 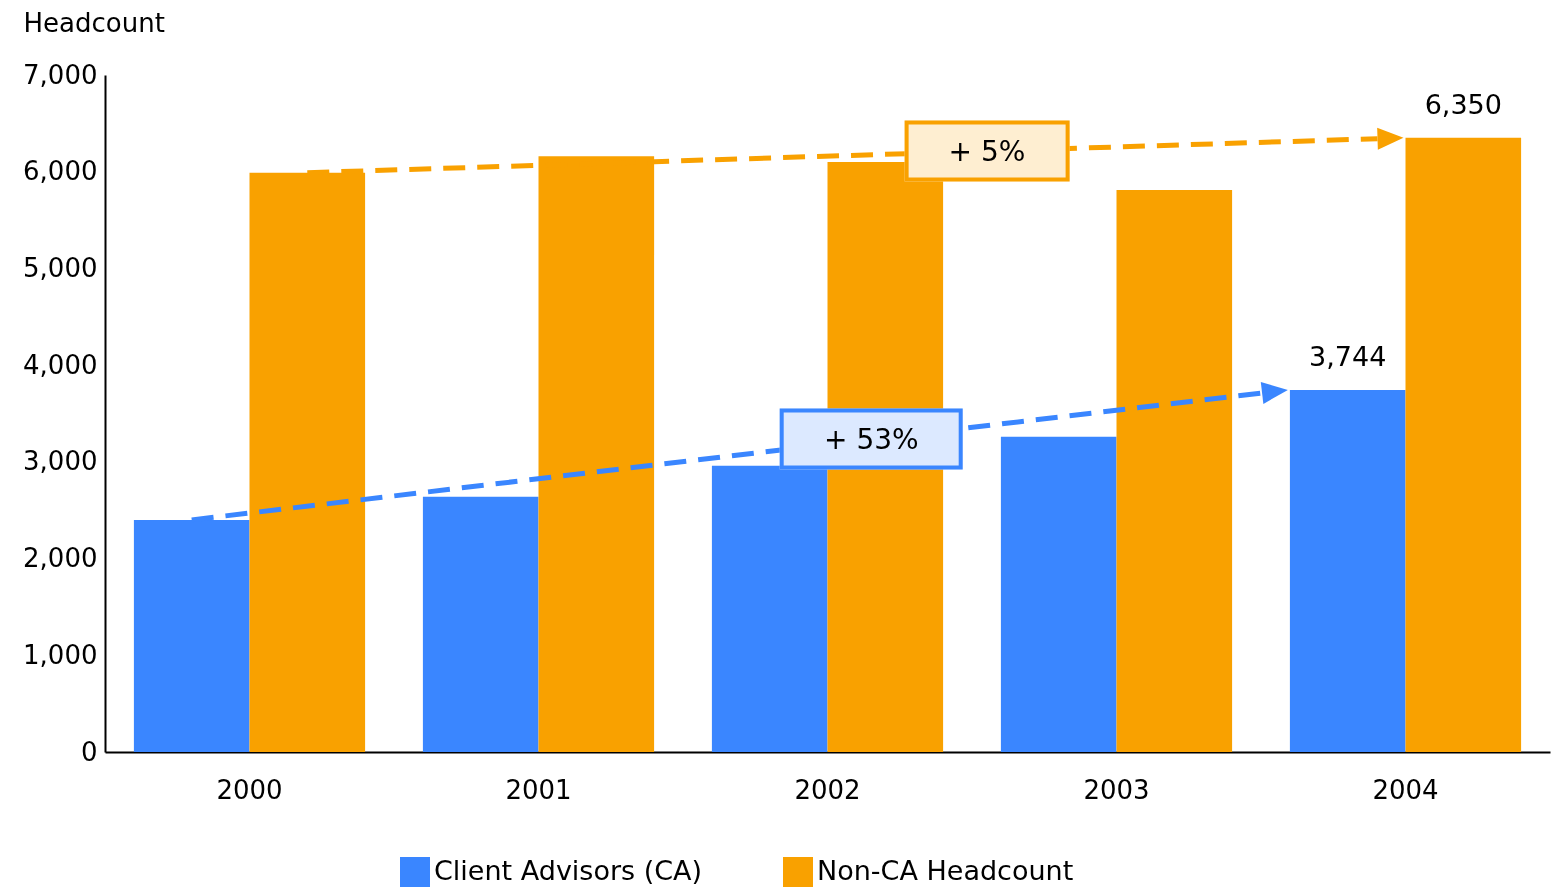 What do you see at coordinates (827, 789) in the screenshot?
I see `x-tick-label: 2002` at bounding box center [827, 789].